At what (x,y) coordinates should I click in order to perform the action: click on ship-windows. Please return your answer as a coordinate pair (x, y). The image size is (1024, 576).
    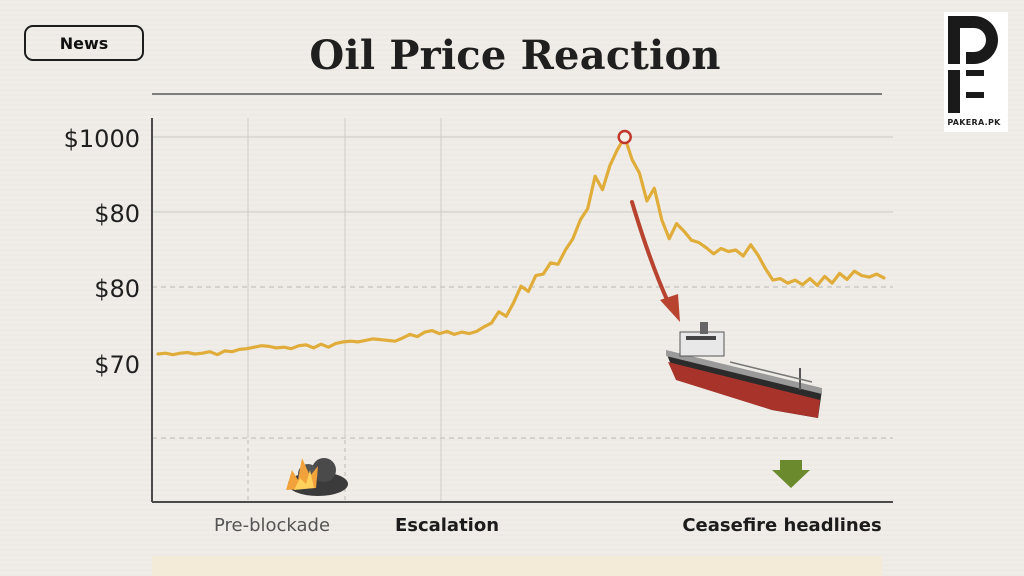
    Looking at the image, I should click on (701, 338).